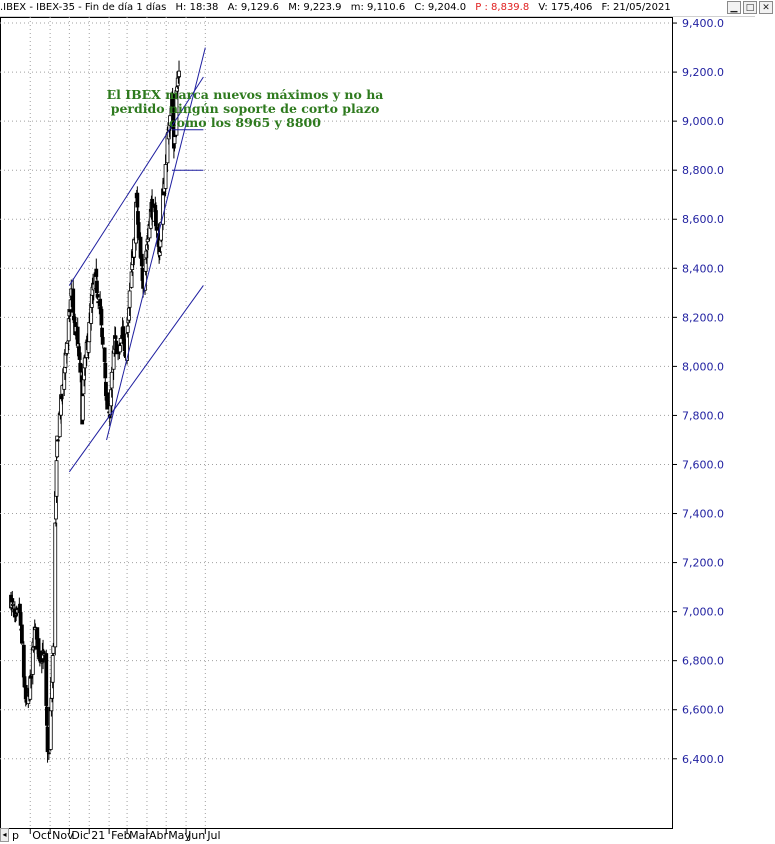 The width and height of the screenshot is (775, 844). I want to click on maximize-button: □, so click(750, 7).